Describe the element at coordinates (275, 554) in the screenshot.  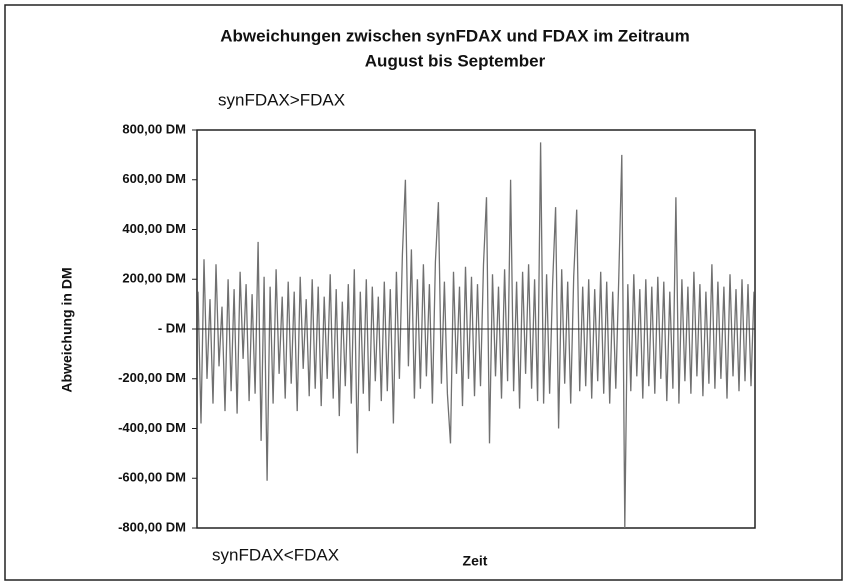
I see `annotation: synFDAX<FDAX` at that location.